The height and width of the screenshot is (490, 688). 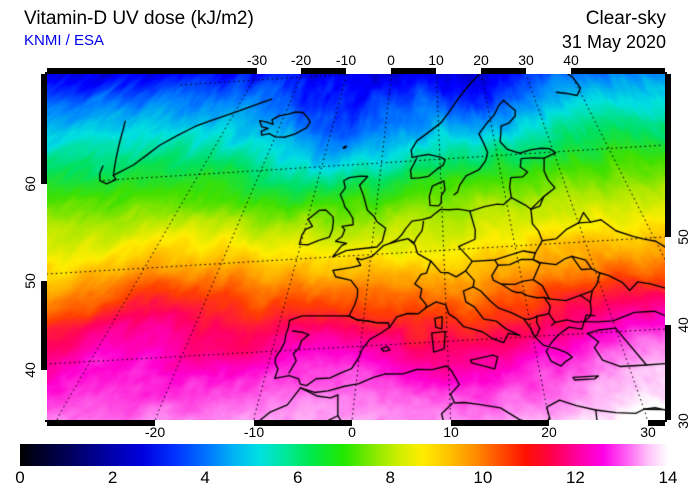 I want to click on axis-tick-label-top: -30, so click(x=257, y=60).